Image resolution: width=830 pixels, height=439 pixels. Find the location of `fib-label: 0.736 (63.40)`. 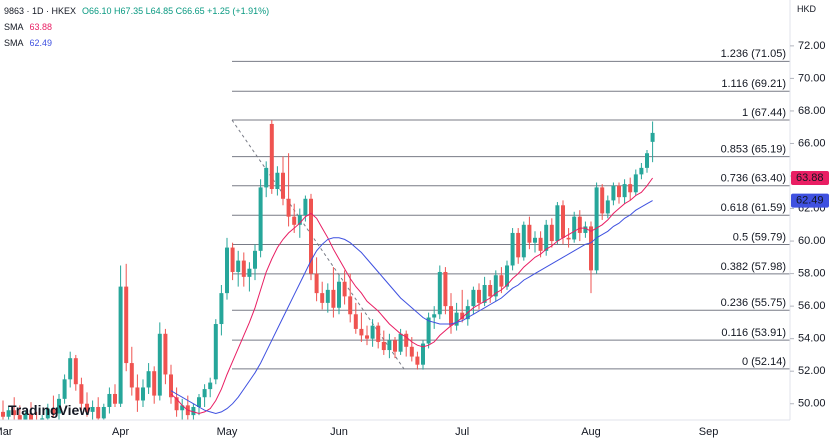

fib-label: 0.736 (63.40) is located at coordinates (753, 179).